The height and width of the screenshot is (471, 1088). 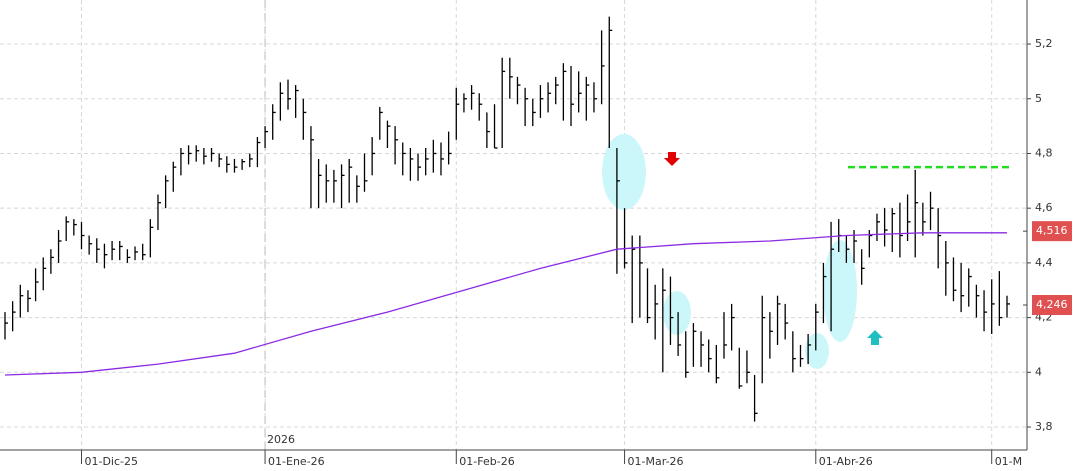 I want to click on y-tick-label: 4,4, so click(x=1044, y=262).